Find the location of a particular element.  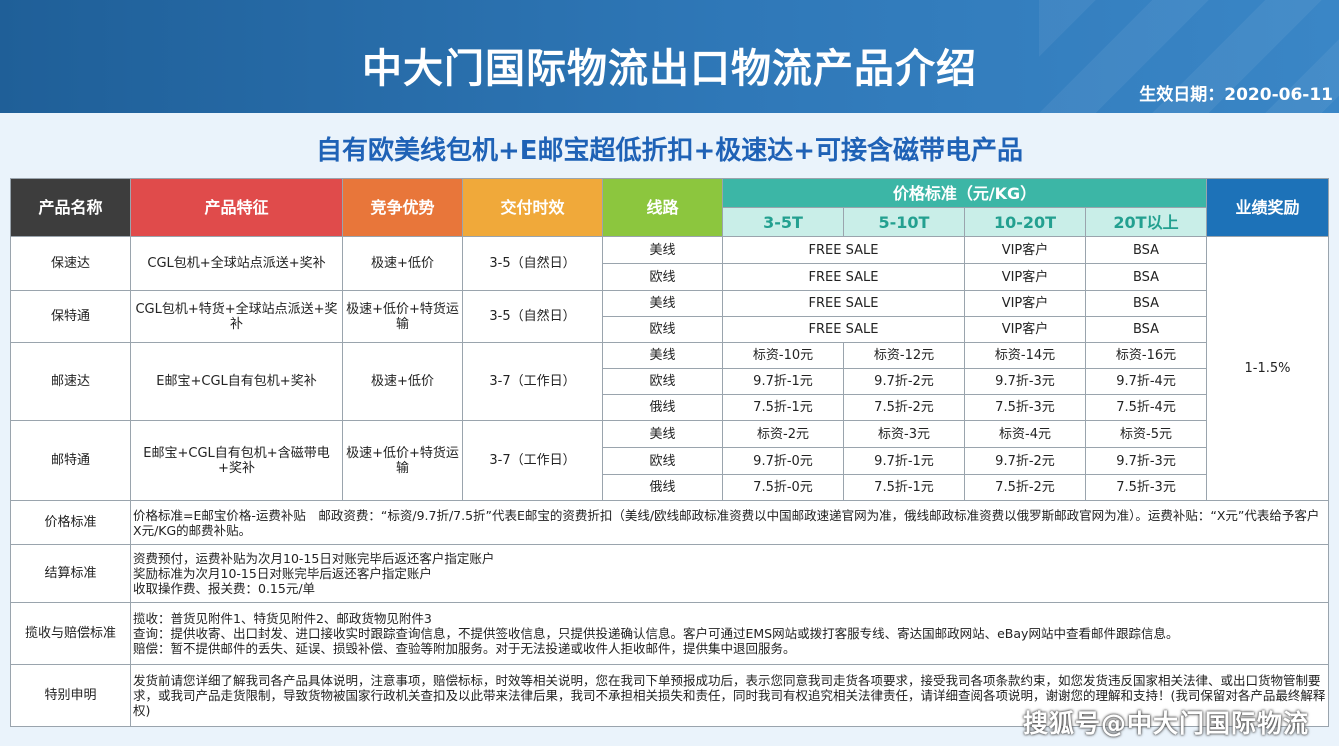

price-cell: 标资-16元 is located at coordinates (1146, 355).